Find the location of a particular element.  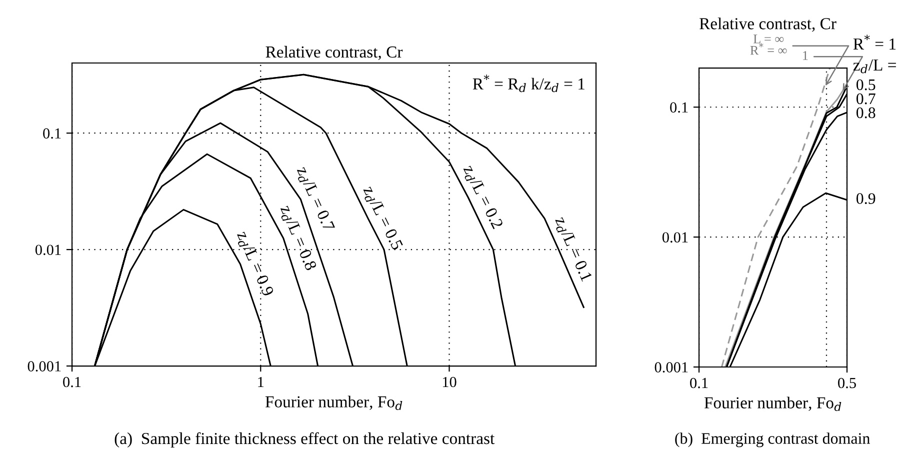

text: z$_{d}$/L = is located at coordinates (874, 67).